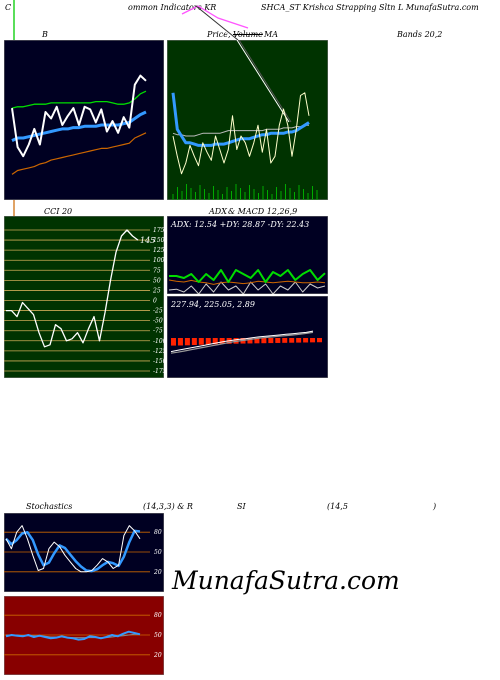 This screenshot has height=680, width=500. Describe the element at coordinates (239, 224) in the screenshot. I see `adx-values-text: ADX: 12.54 +DY: 28.87 -DY: 22.43` at that location.